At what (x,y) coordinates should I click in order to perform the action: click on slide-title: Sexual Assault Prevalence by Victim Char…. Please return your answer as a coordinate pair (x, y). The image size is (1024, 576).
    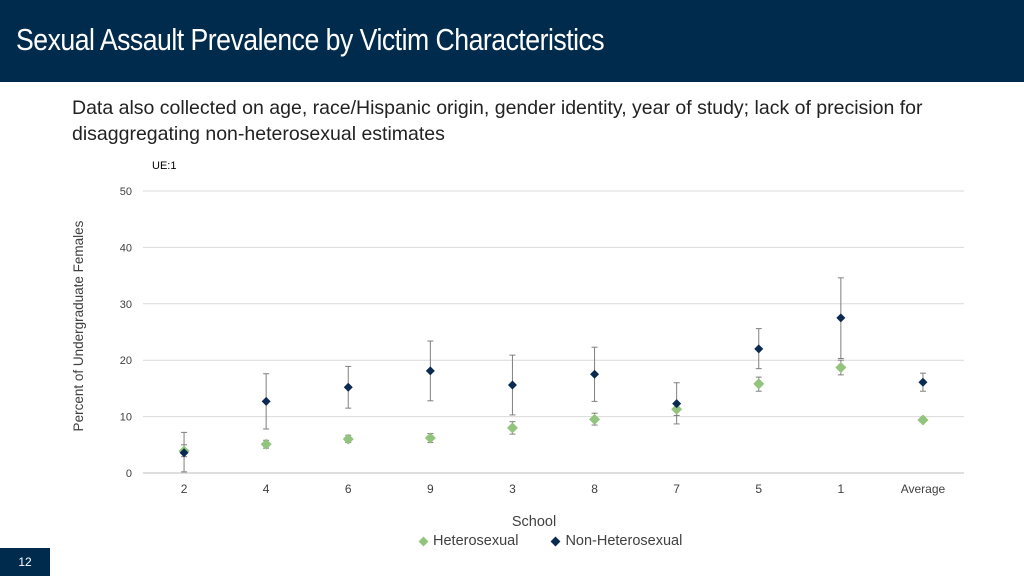
    Looking at the image, I should click on (310, 39).